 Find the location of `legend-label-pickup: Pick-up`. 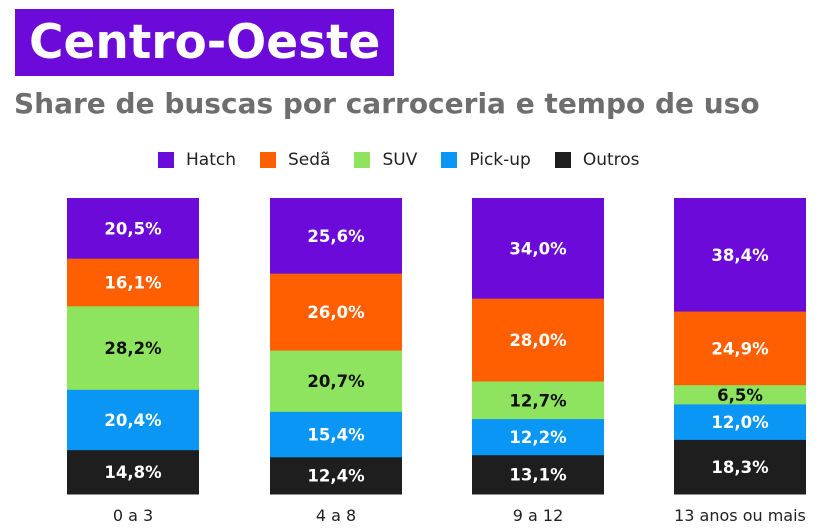

legend-label-pickup: Pick-up is located at coordinates (500, 160).